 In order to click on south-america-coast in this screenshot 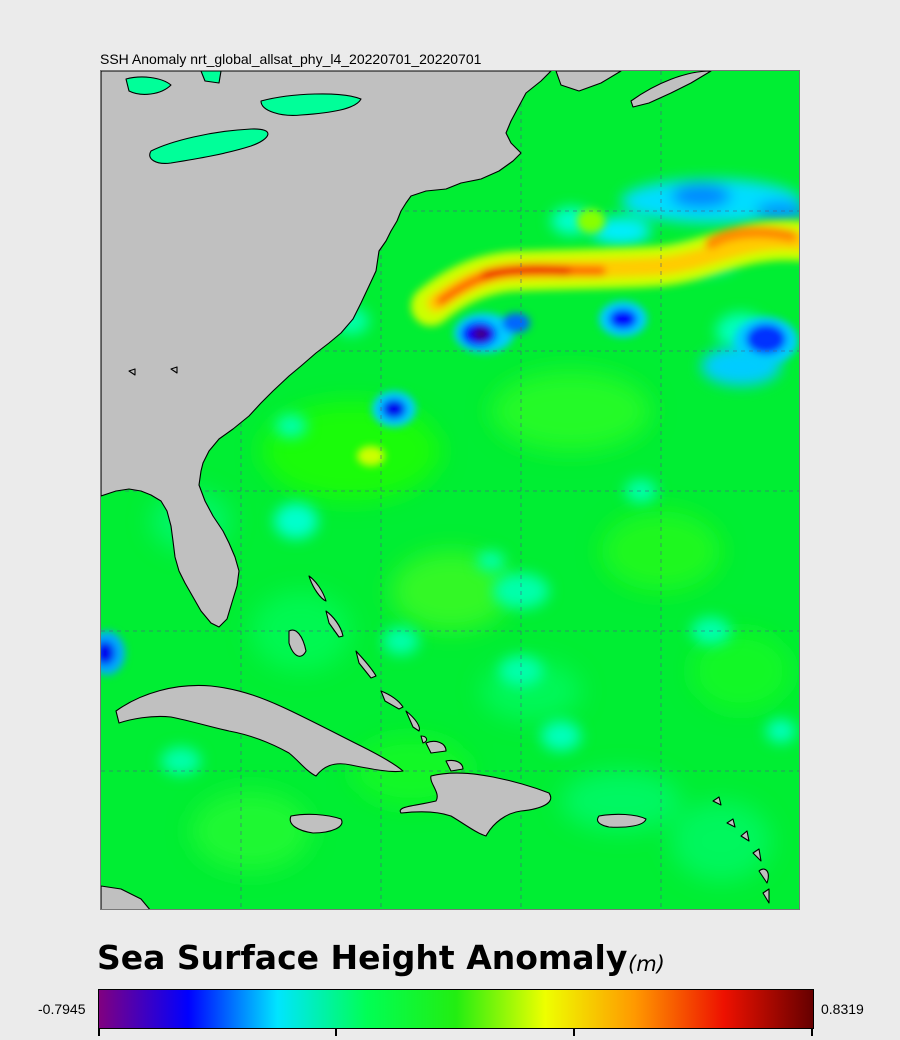, I will do `click(126, 897)`.